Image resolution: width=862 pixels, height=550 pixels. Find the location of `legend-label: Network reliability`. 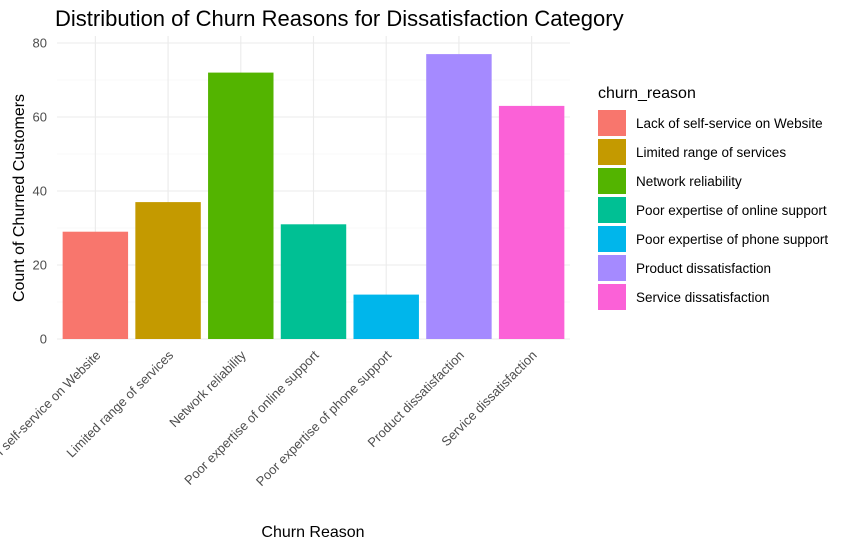

legend-label: Network reliability is located at coordinates (689, 181).